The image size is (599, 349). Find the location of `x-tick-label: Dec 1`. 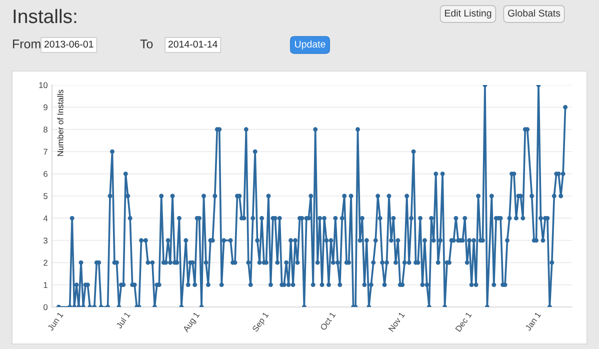

x-tick-label: Dec 1 is located at coordinates (463, 322).